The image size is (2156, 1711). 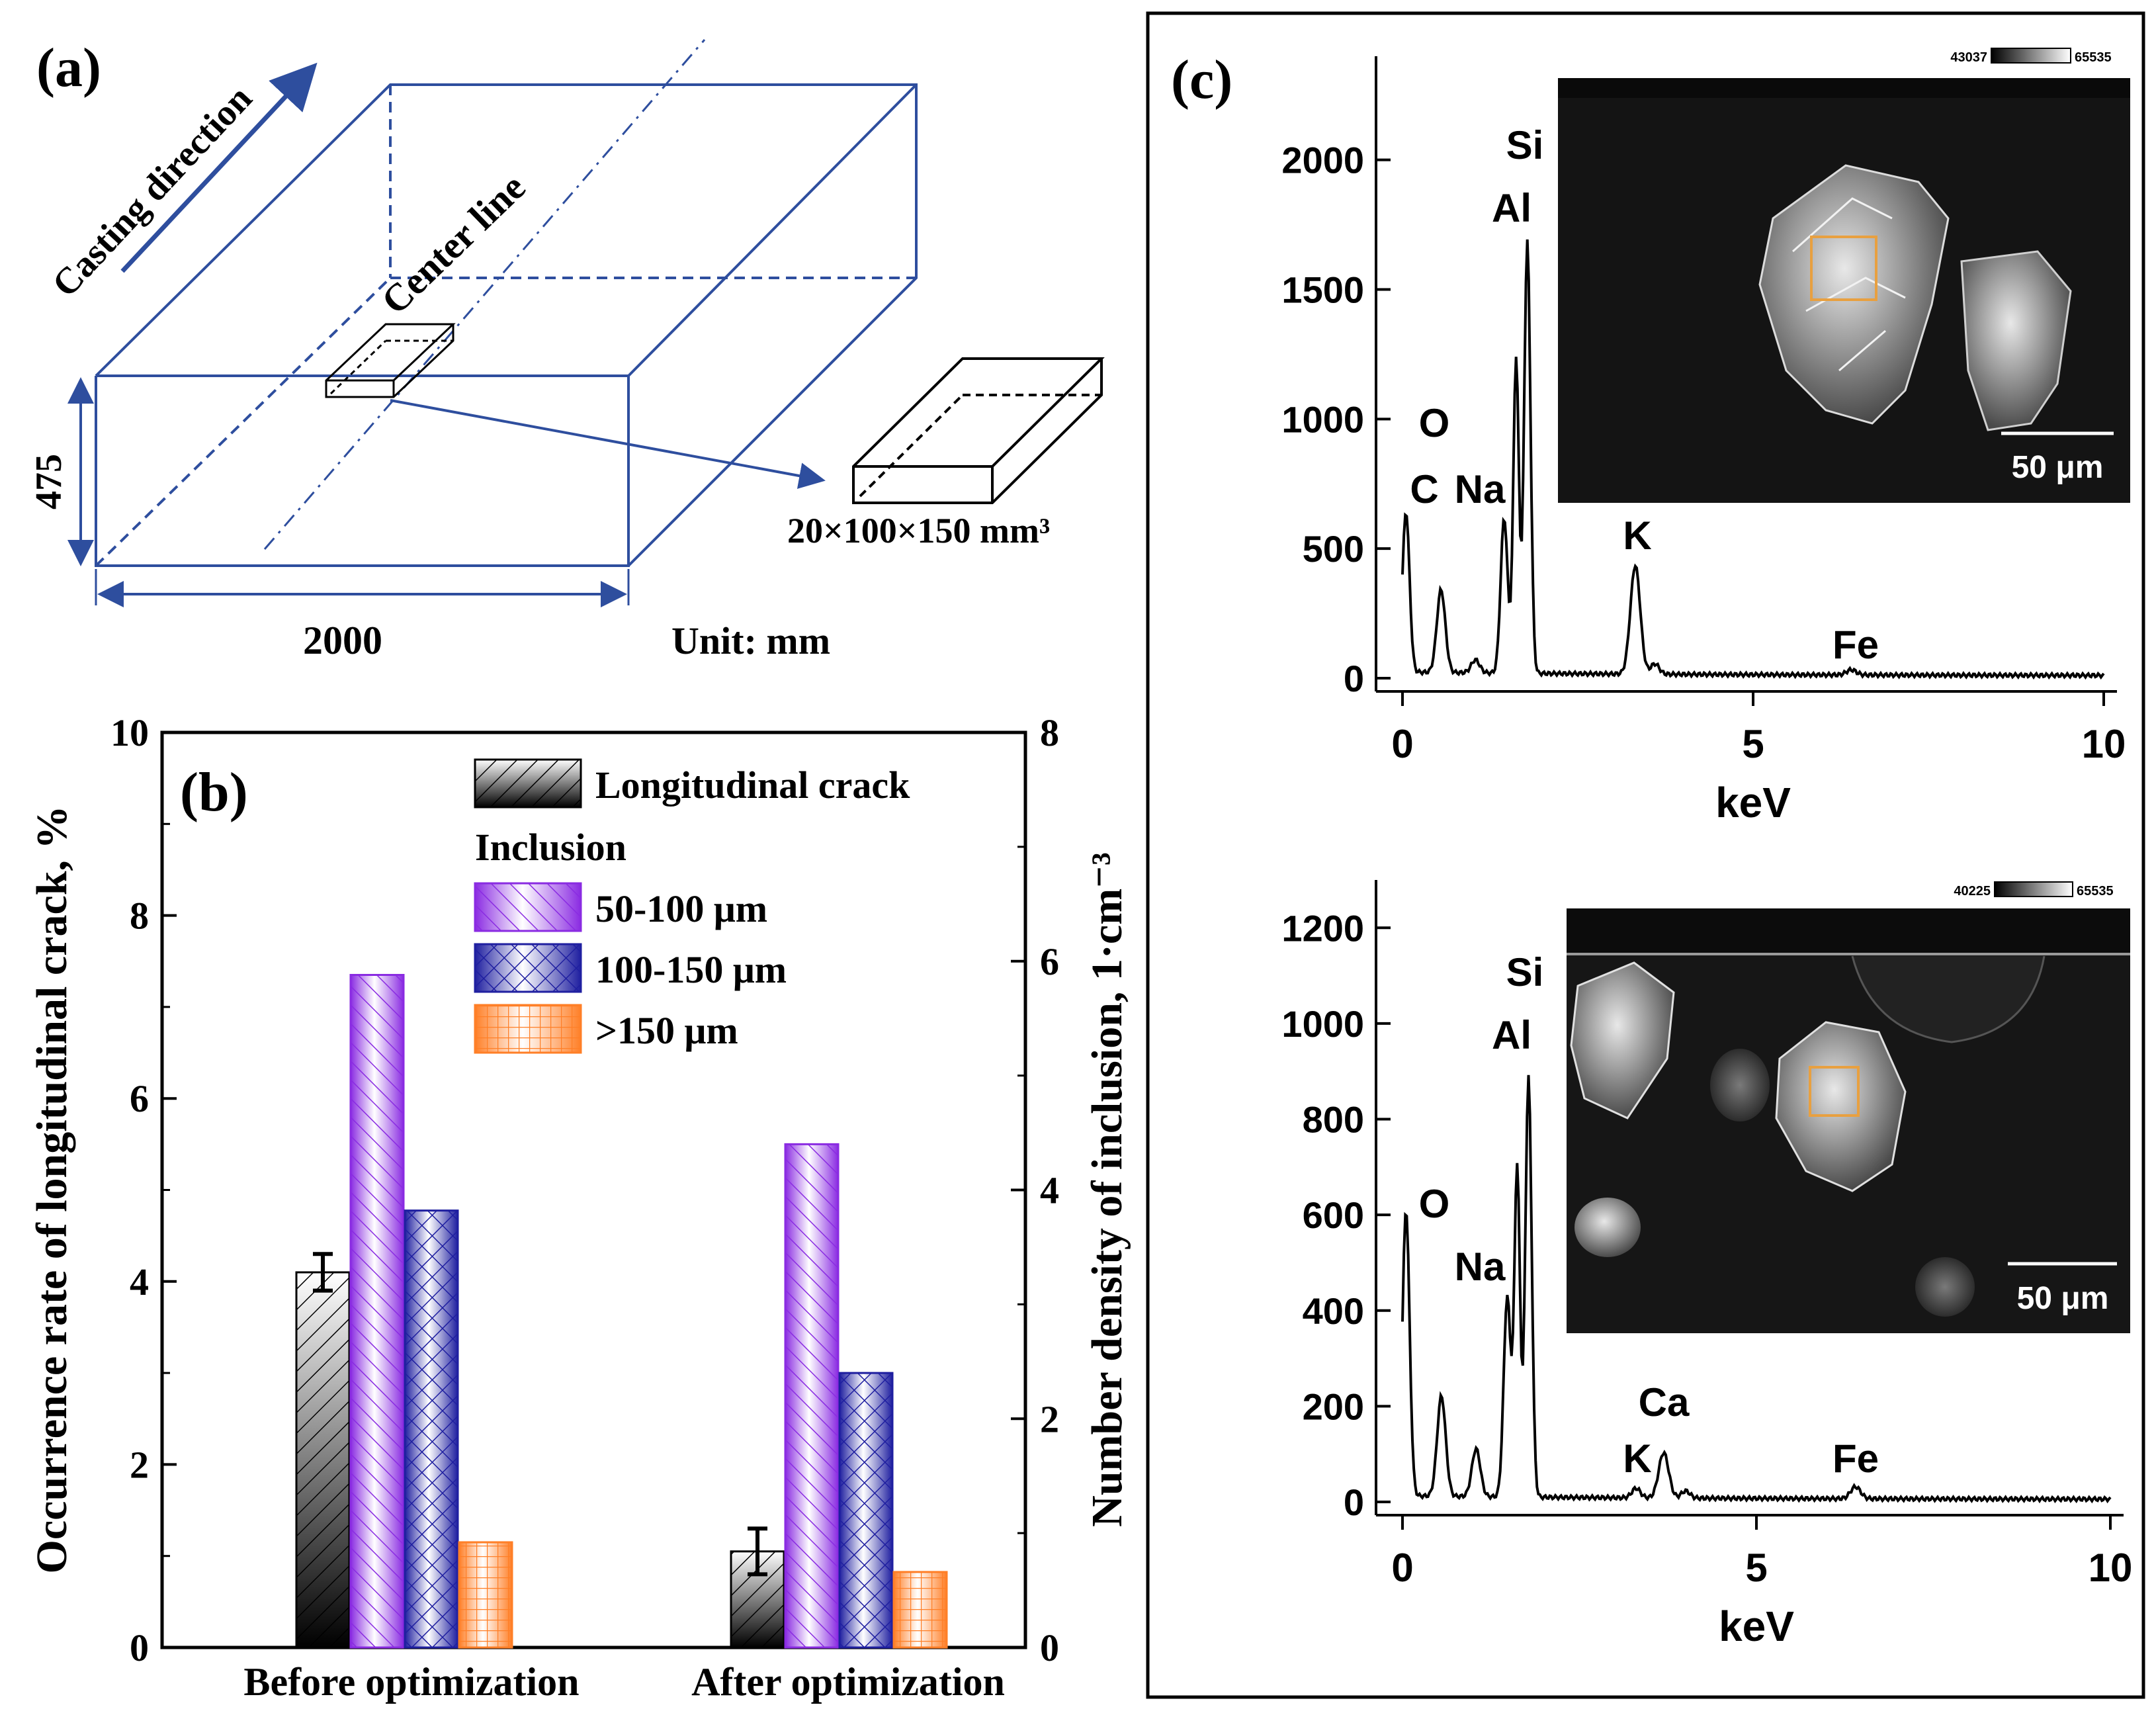 What do you see at coordinates (623, 1682) in the screenshot?
I see `category-labels: Before optimization After optimization` at bounding box center [623, 1682].